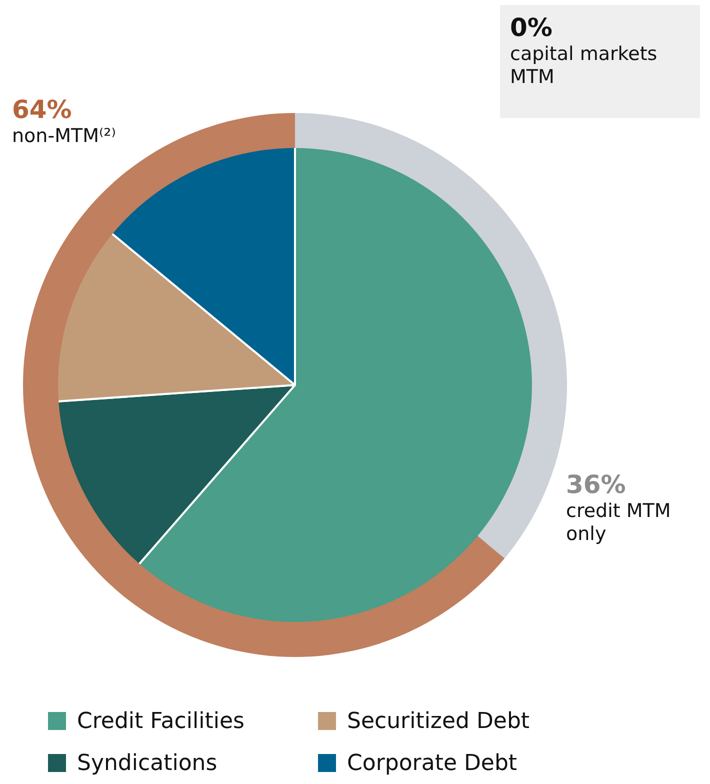 This screenshot has height=784, width=710. What do you see at coordinates (160, 721) in the screenshot?
I see `legend-label: Credit Facilities` at bounding box center [160, 721].